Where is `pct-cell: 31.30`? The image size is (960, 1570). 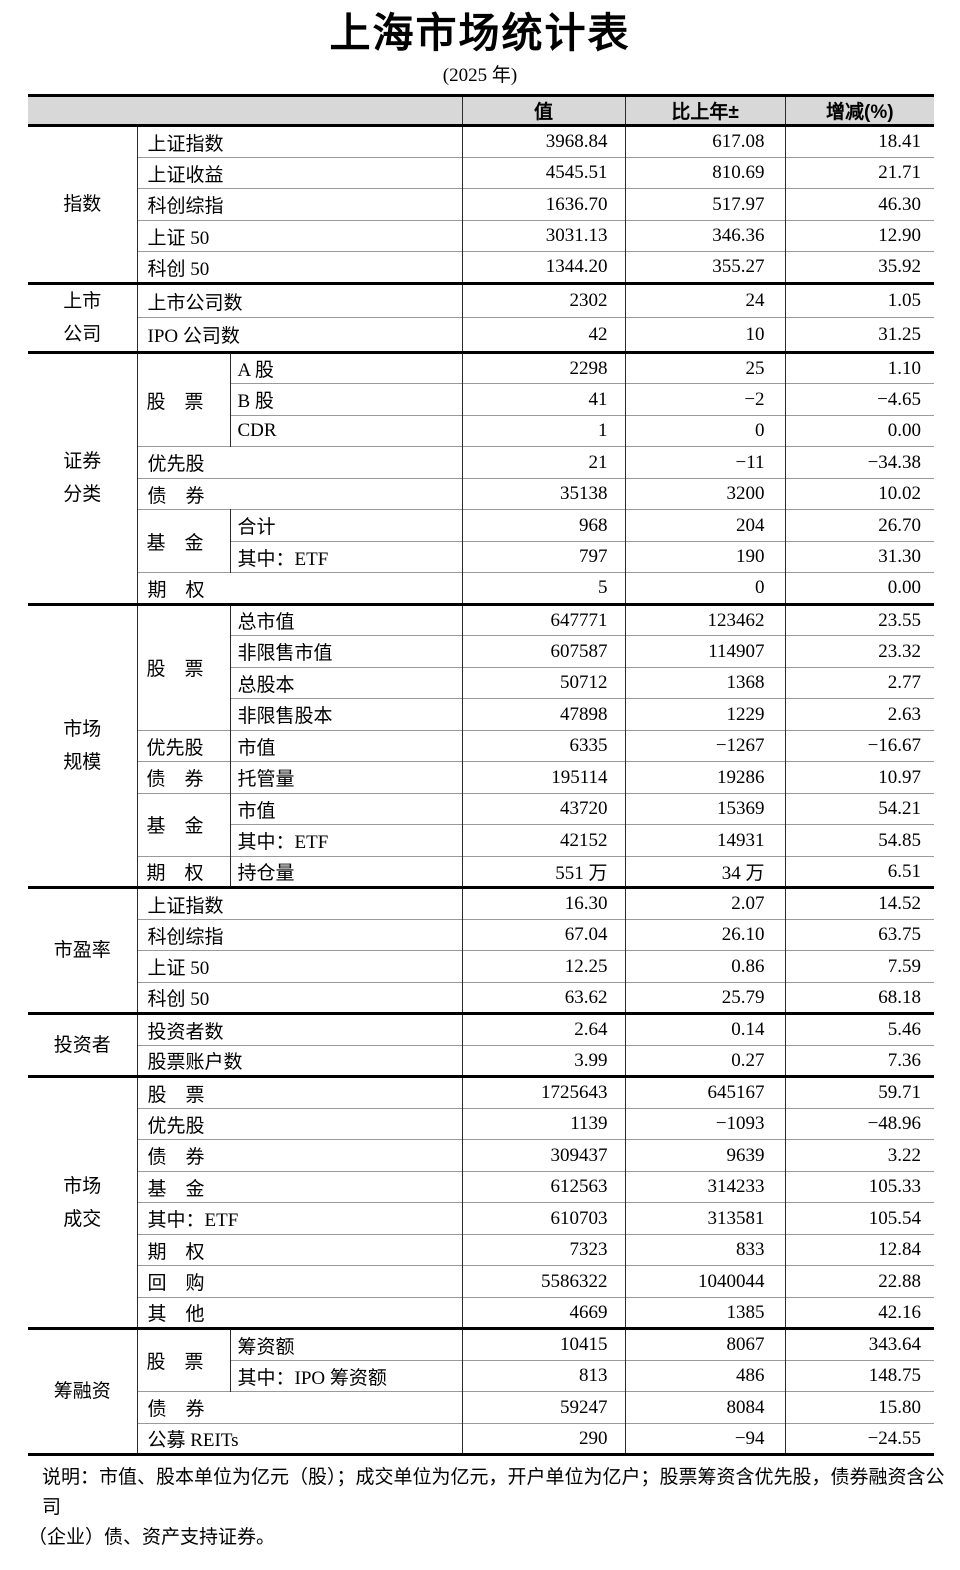 pct-cell: 31.30 is located at coordinates (860, 556).